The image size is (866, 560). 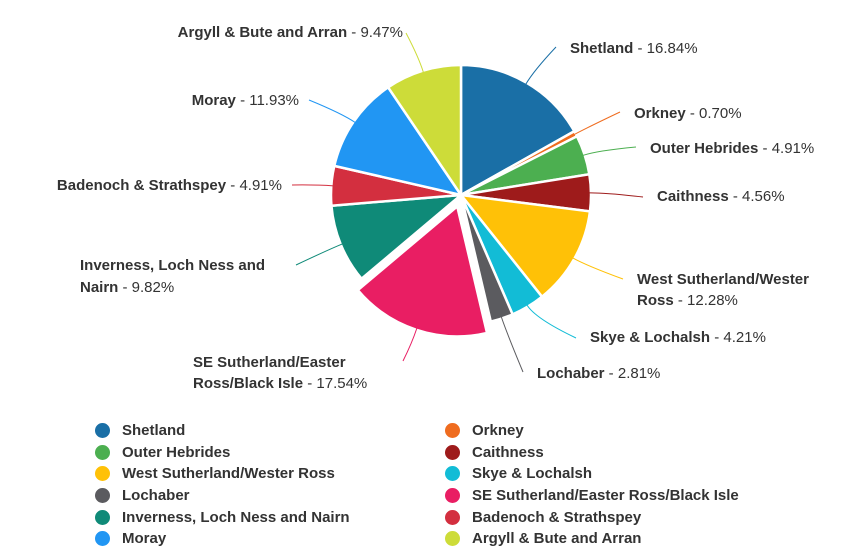 I want to click on data-label: Caithness - 4.56%, so click(x=721, y=196).